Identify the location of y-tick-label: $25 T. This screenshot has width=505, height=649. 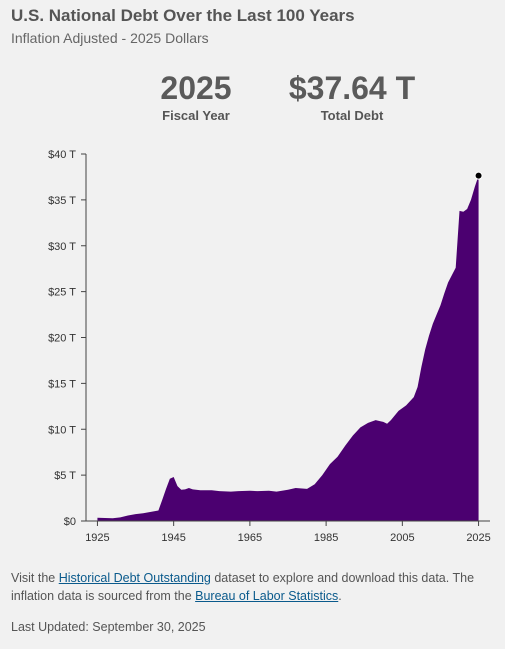
(62, 293).